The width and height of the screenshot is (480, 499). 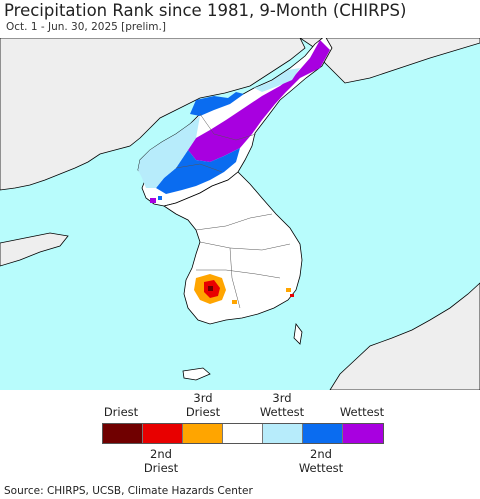 What do you see at coordinates (277, 80) in the screenshot?
I see `third-wettest-region-north` at bounding box center [277, 80].